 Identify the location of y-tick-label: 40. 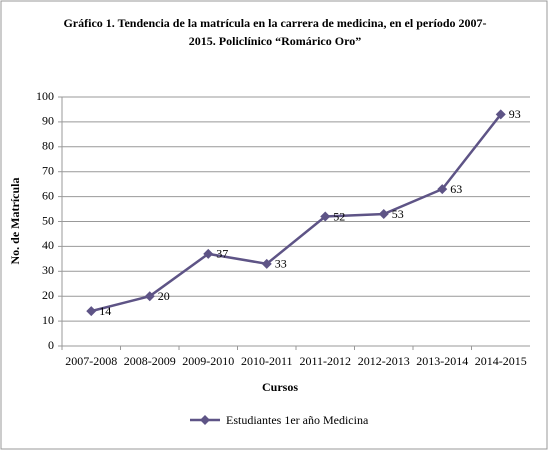
(48, 245).